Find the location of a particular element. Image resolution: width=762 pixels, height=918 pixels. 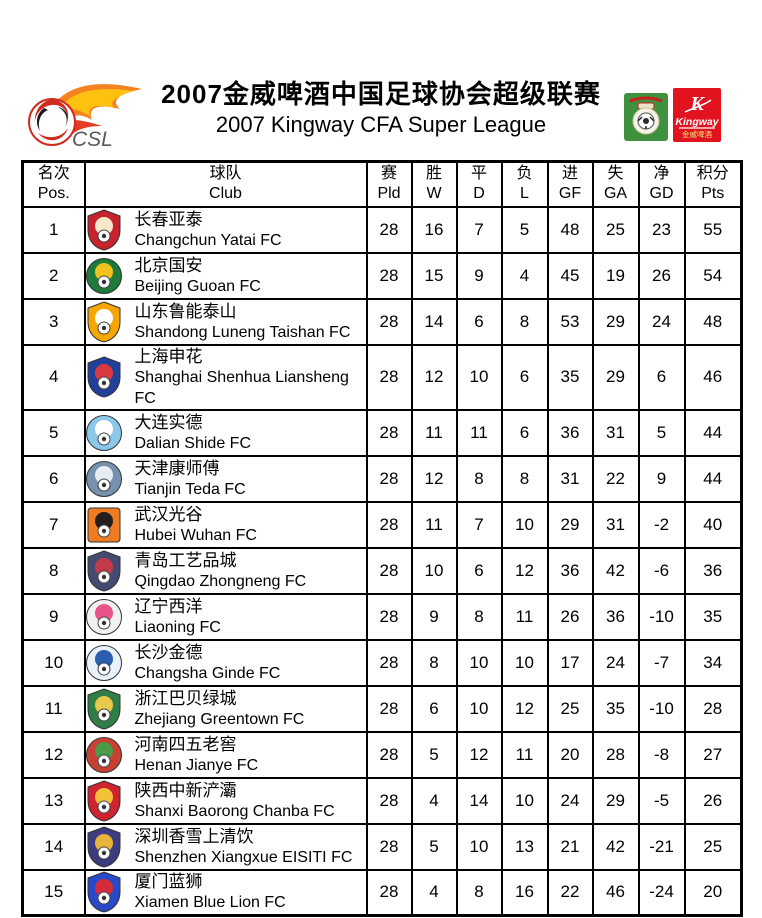

goals-against-cell: 19 is located at coordinates (615, 275).